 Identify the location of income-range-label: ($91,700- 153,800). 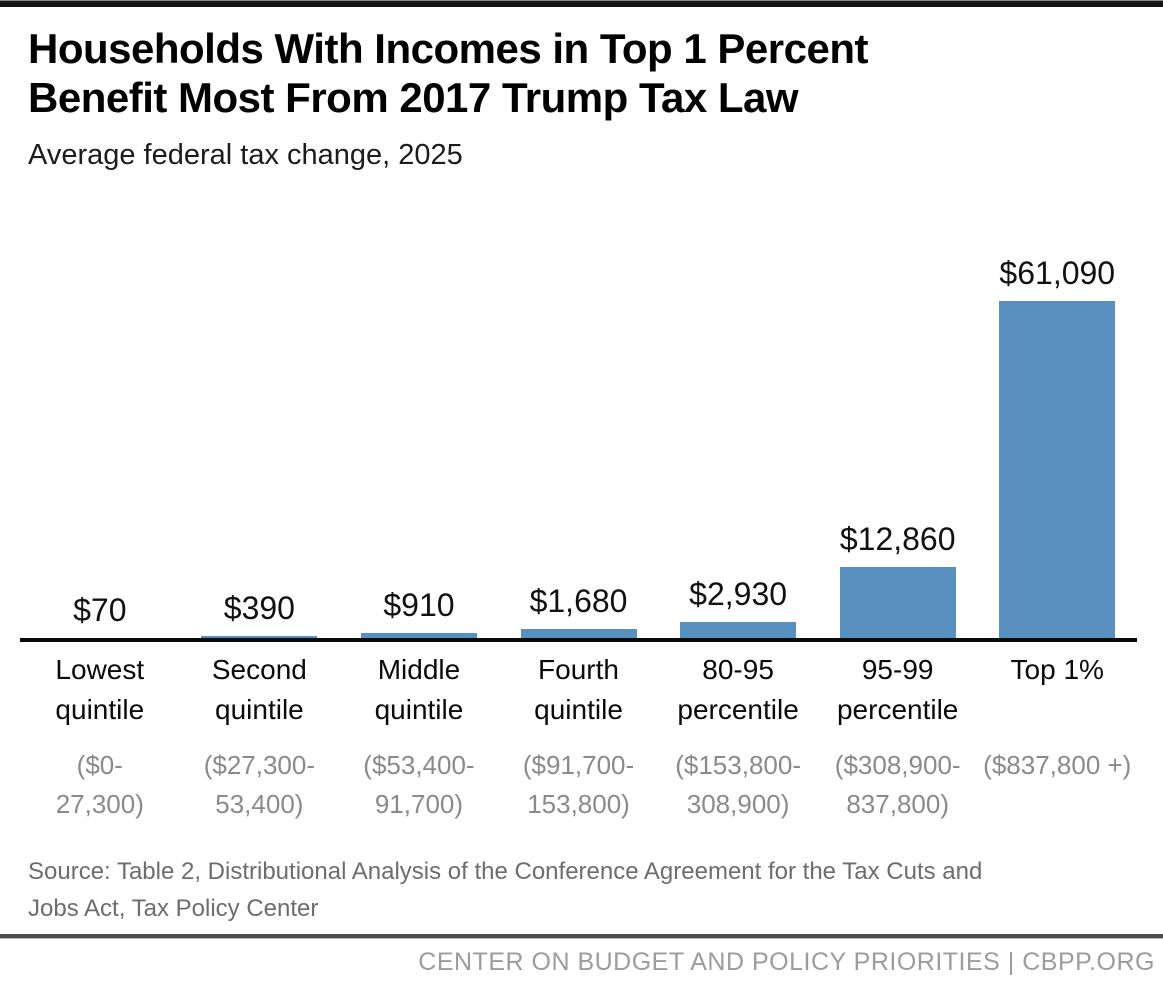
(579, 785).